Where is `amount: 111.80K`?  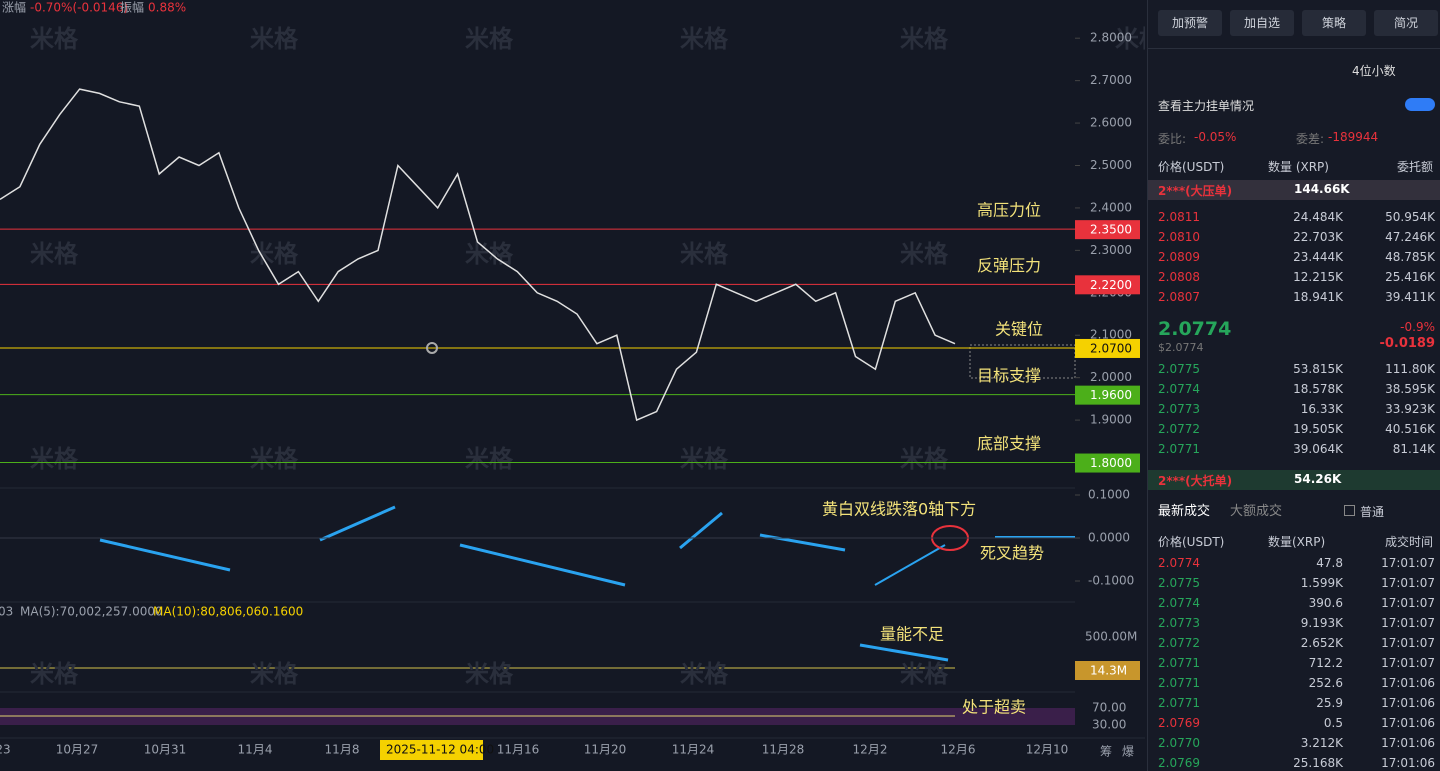 amount: 111.80K is located at coordinates (1410, 369).